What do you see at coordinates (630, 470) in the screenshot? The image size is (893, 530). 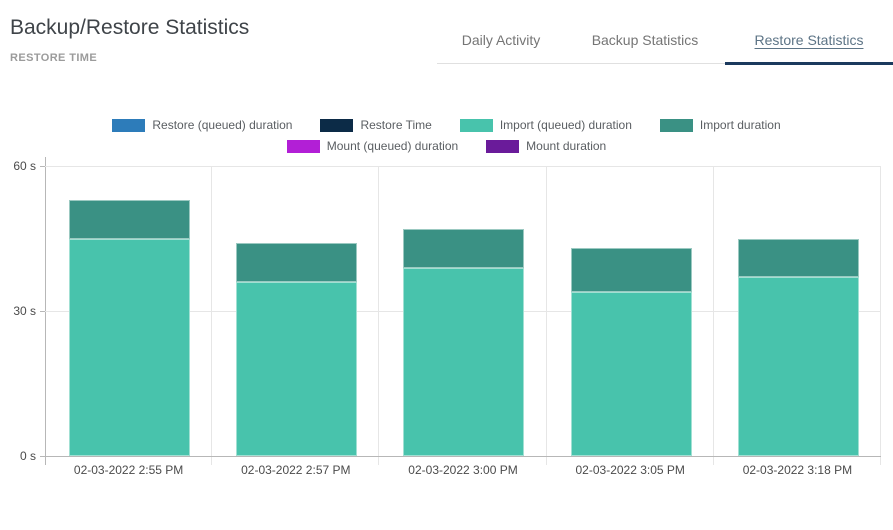 I see `x-axis-label: 02-03-2022 3:05 PM` at bounding box center [630, 470].